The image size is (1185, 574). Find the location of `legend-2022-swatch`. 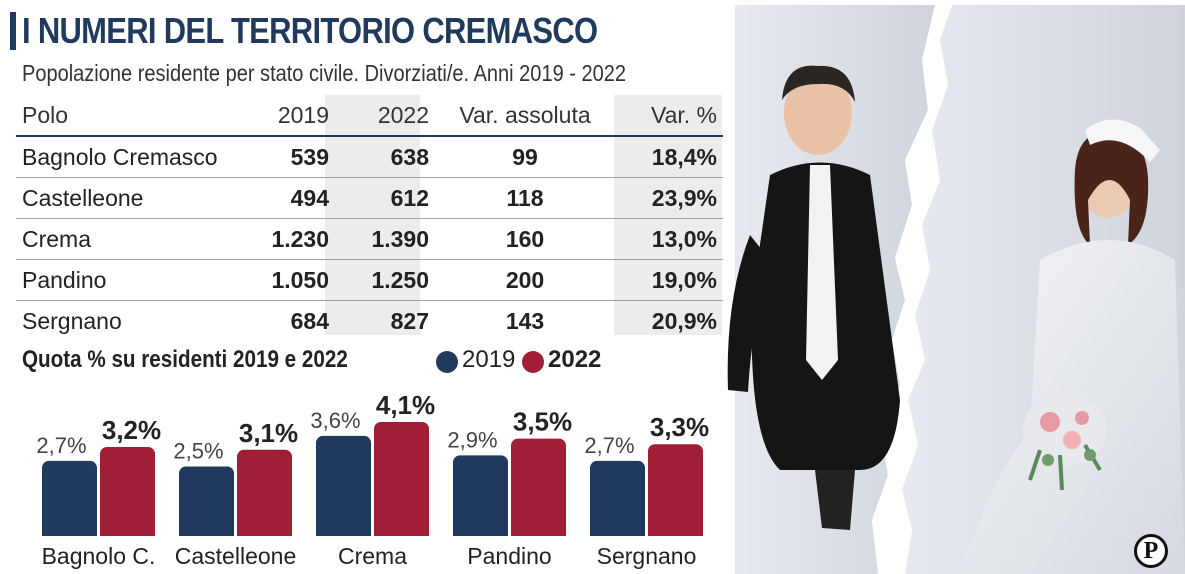

legend-2022-swatch is located at coordinates (533, 362).